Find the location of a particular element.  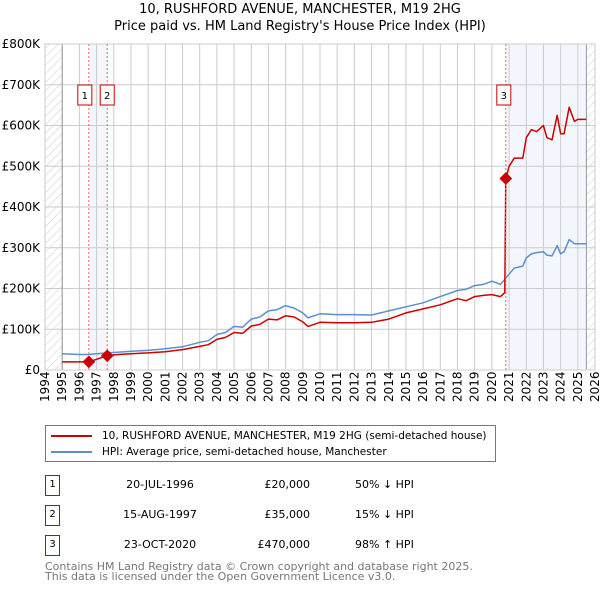

y-tick-label: £100K is located at coordinates (22, 329).